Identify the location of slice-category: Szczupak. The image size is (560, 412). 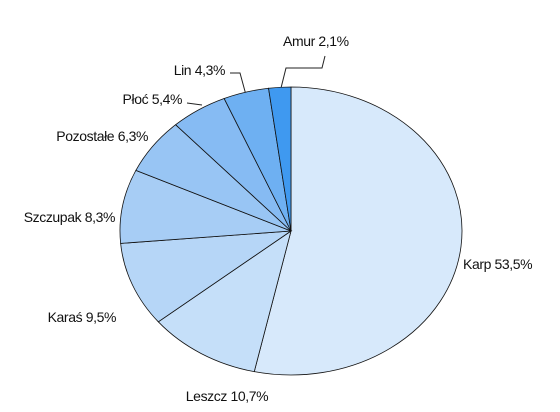
(53, 217).